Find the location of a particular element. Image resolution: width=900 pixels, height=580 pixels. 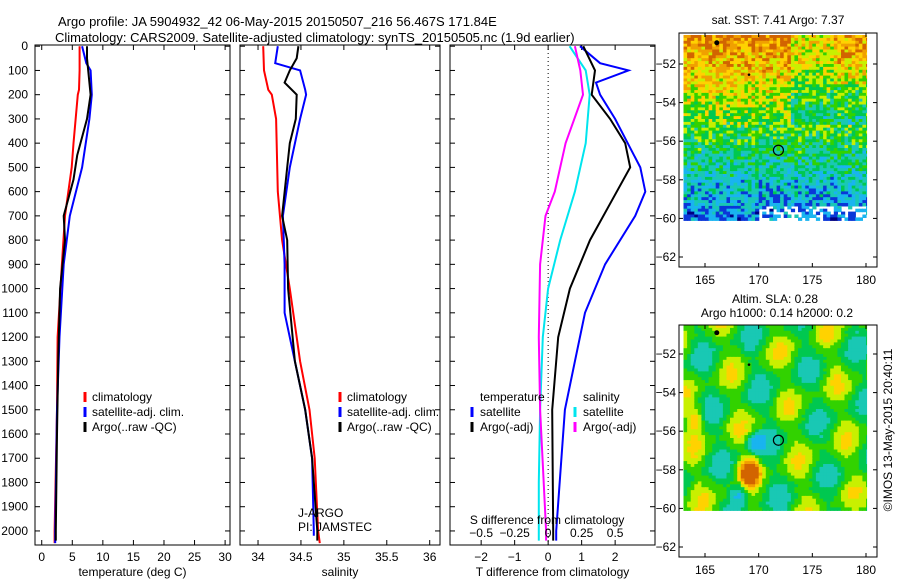

lat-tick-label: −62 is located at coordinates (666, 257).